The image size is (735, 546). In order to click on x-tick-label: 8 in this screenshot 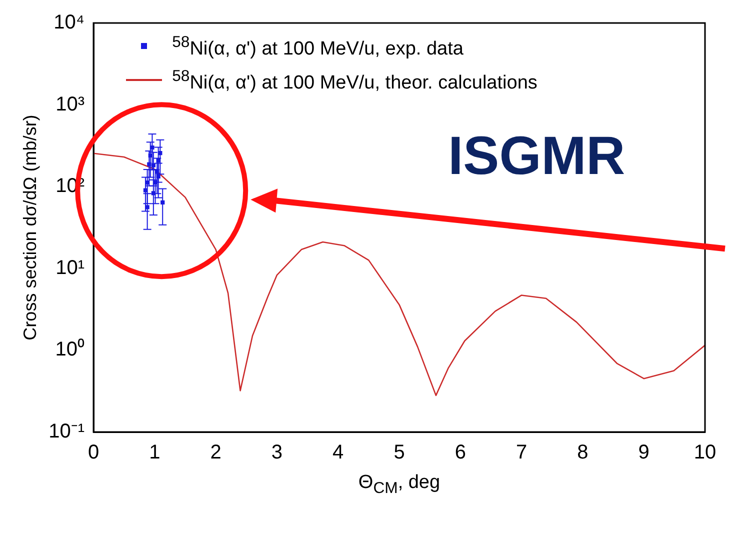, I will do `click(582, 453)`.